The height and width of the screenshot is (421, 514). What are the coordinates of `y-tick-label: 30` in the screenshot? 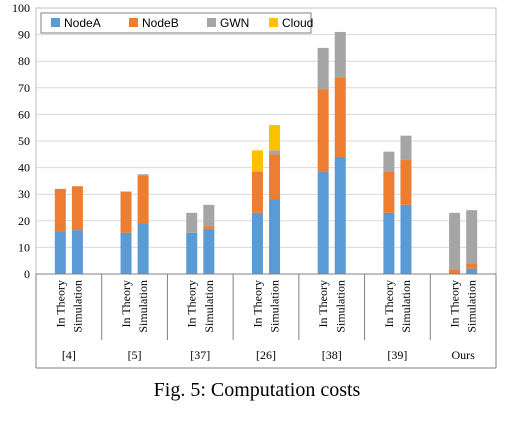 It's located at (24, 194).